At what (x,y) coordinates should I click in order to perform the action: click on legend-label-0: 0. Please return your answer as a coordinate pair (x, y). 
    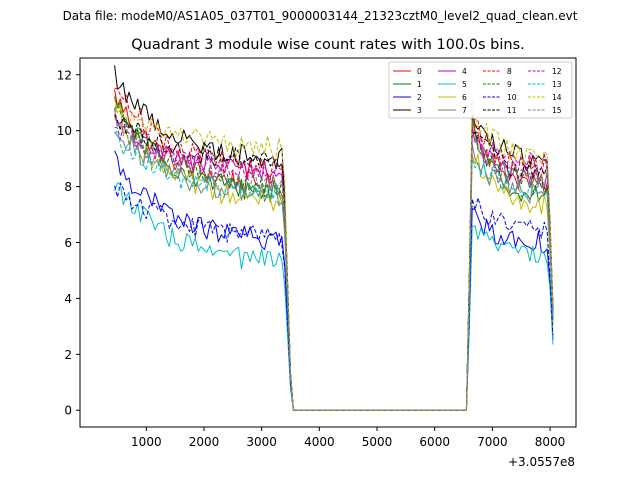
    Looking at the image, I should click on (419, 71).